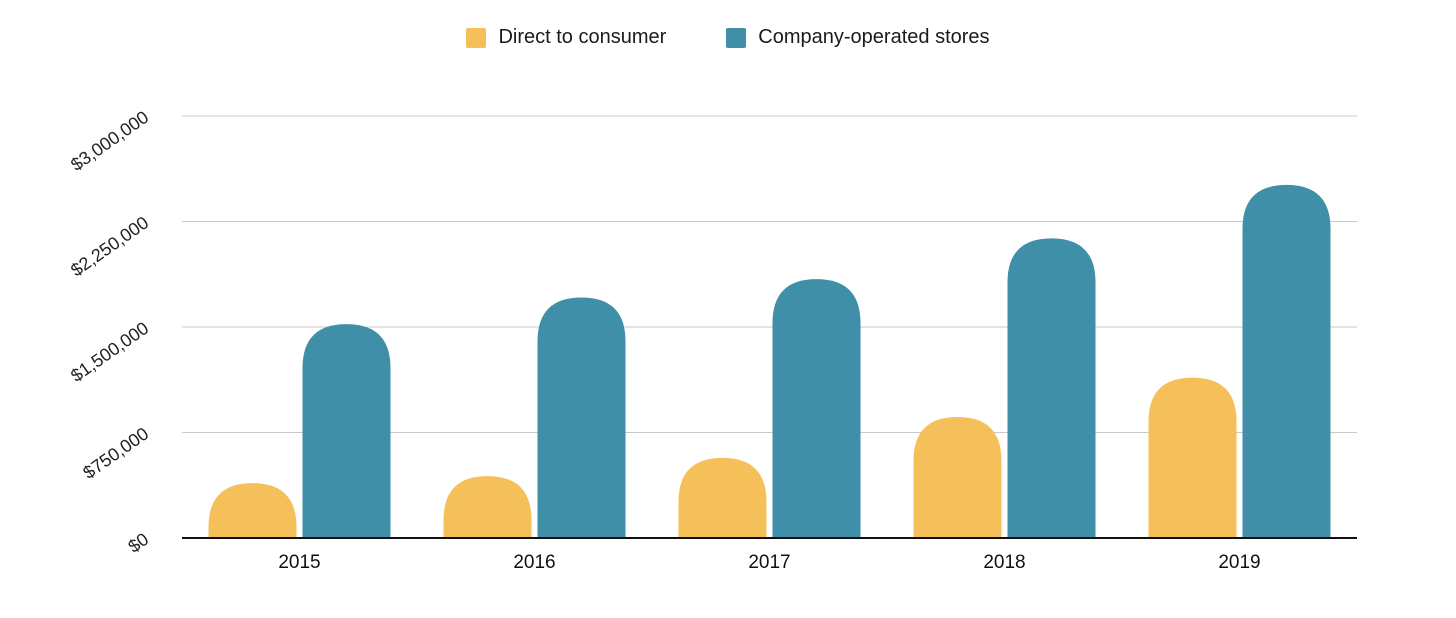  What do you see at coordinates (581, 417) in the screenshot?
I see `bar-company-operated-stores-2016` at bounding box center [581, 417].